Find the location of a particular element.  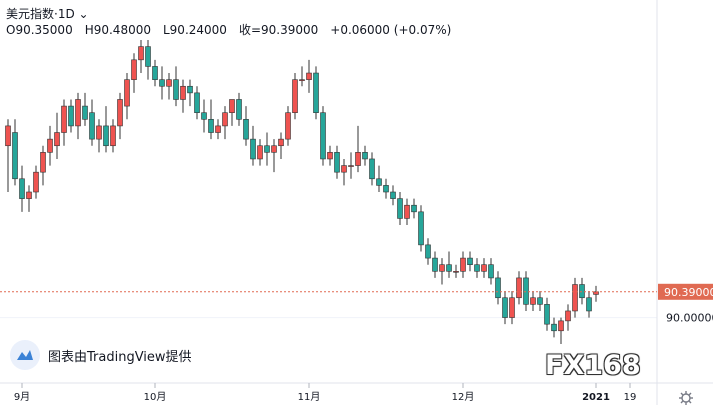

tradingview-attribution: 图表由TradingView提供 is located at coordinates (101, 355).